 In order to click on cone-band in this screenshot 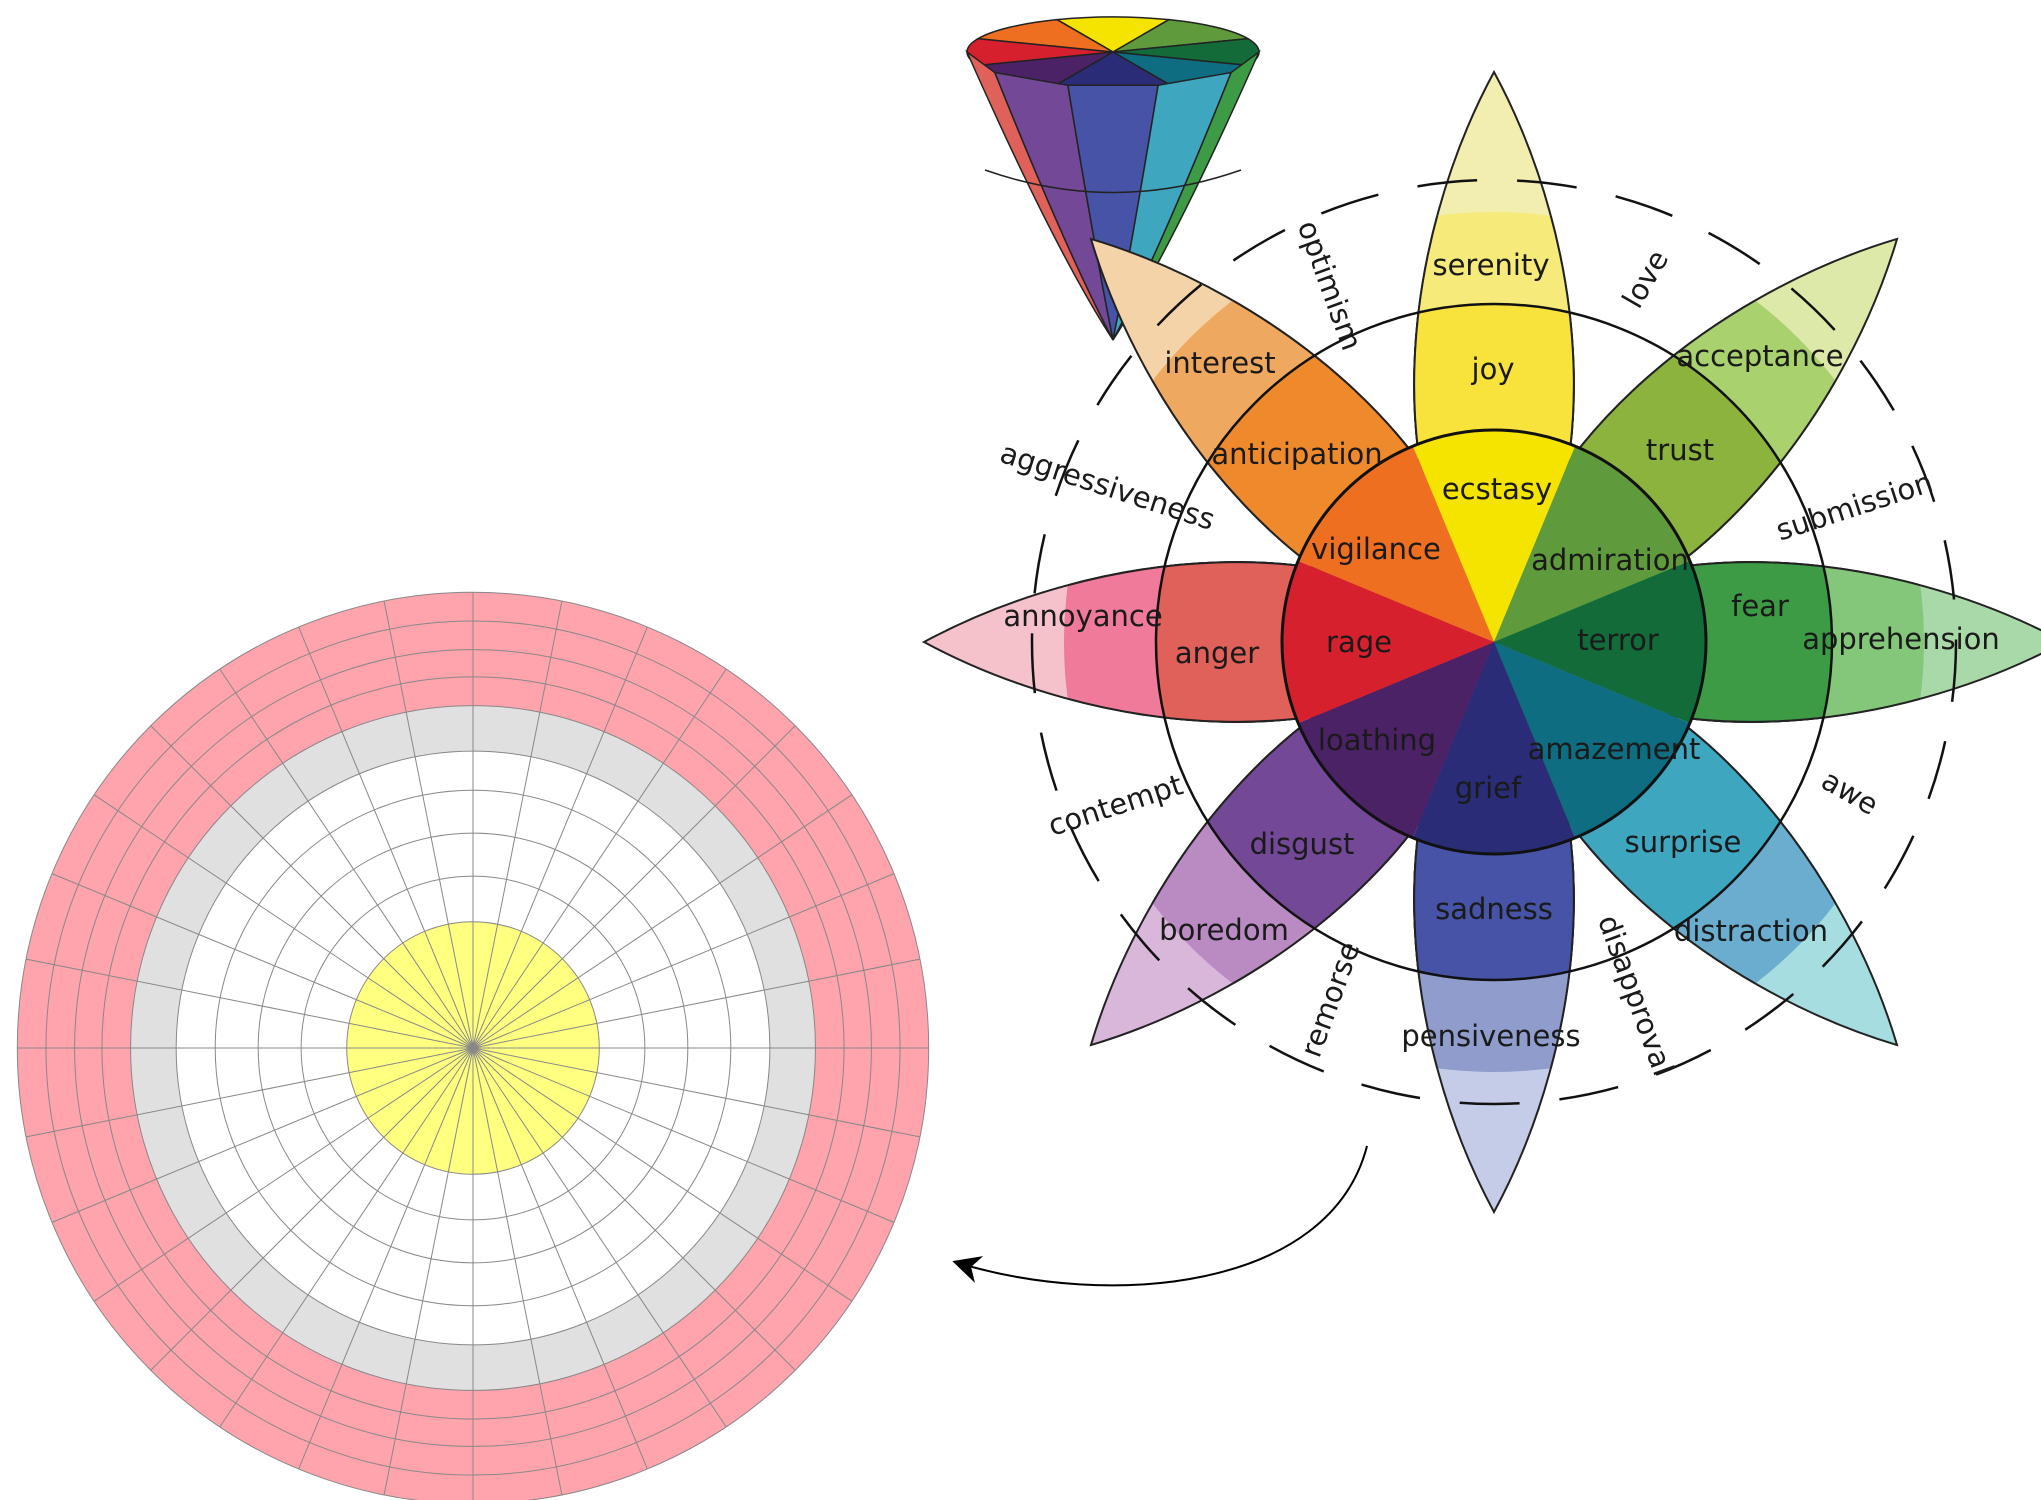, I will do `click(1113, 181)`.